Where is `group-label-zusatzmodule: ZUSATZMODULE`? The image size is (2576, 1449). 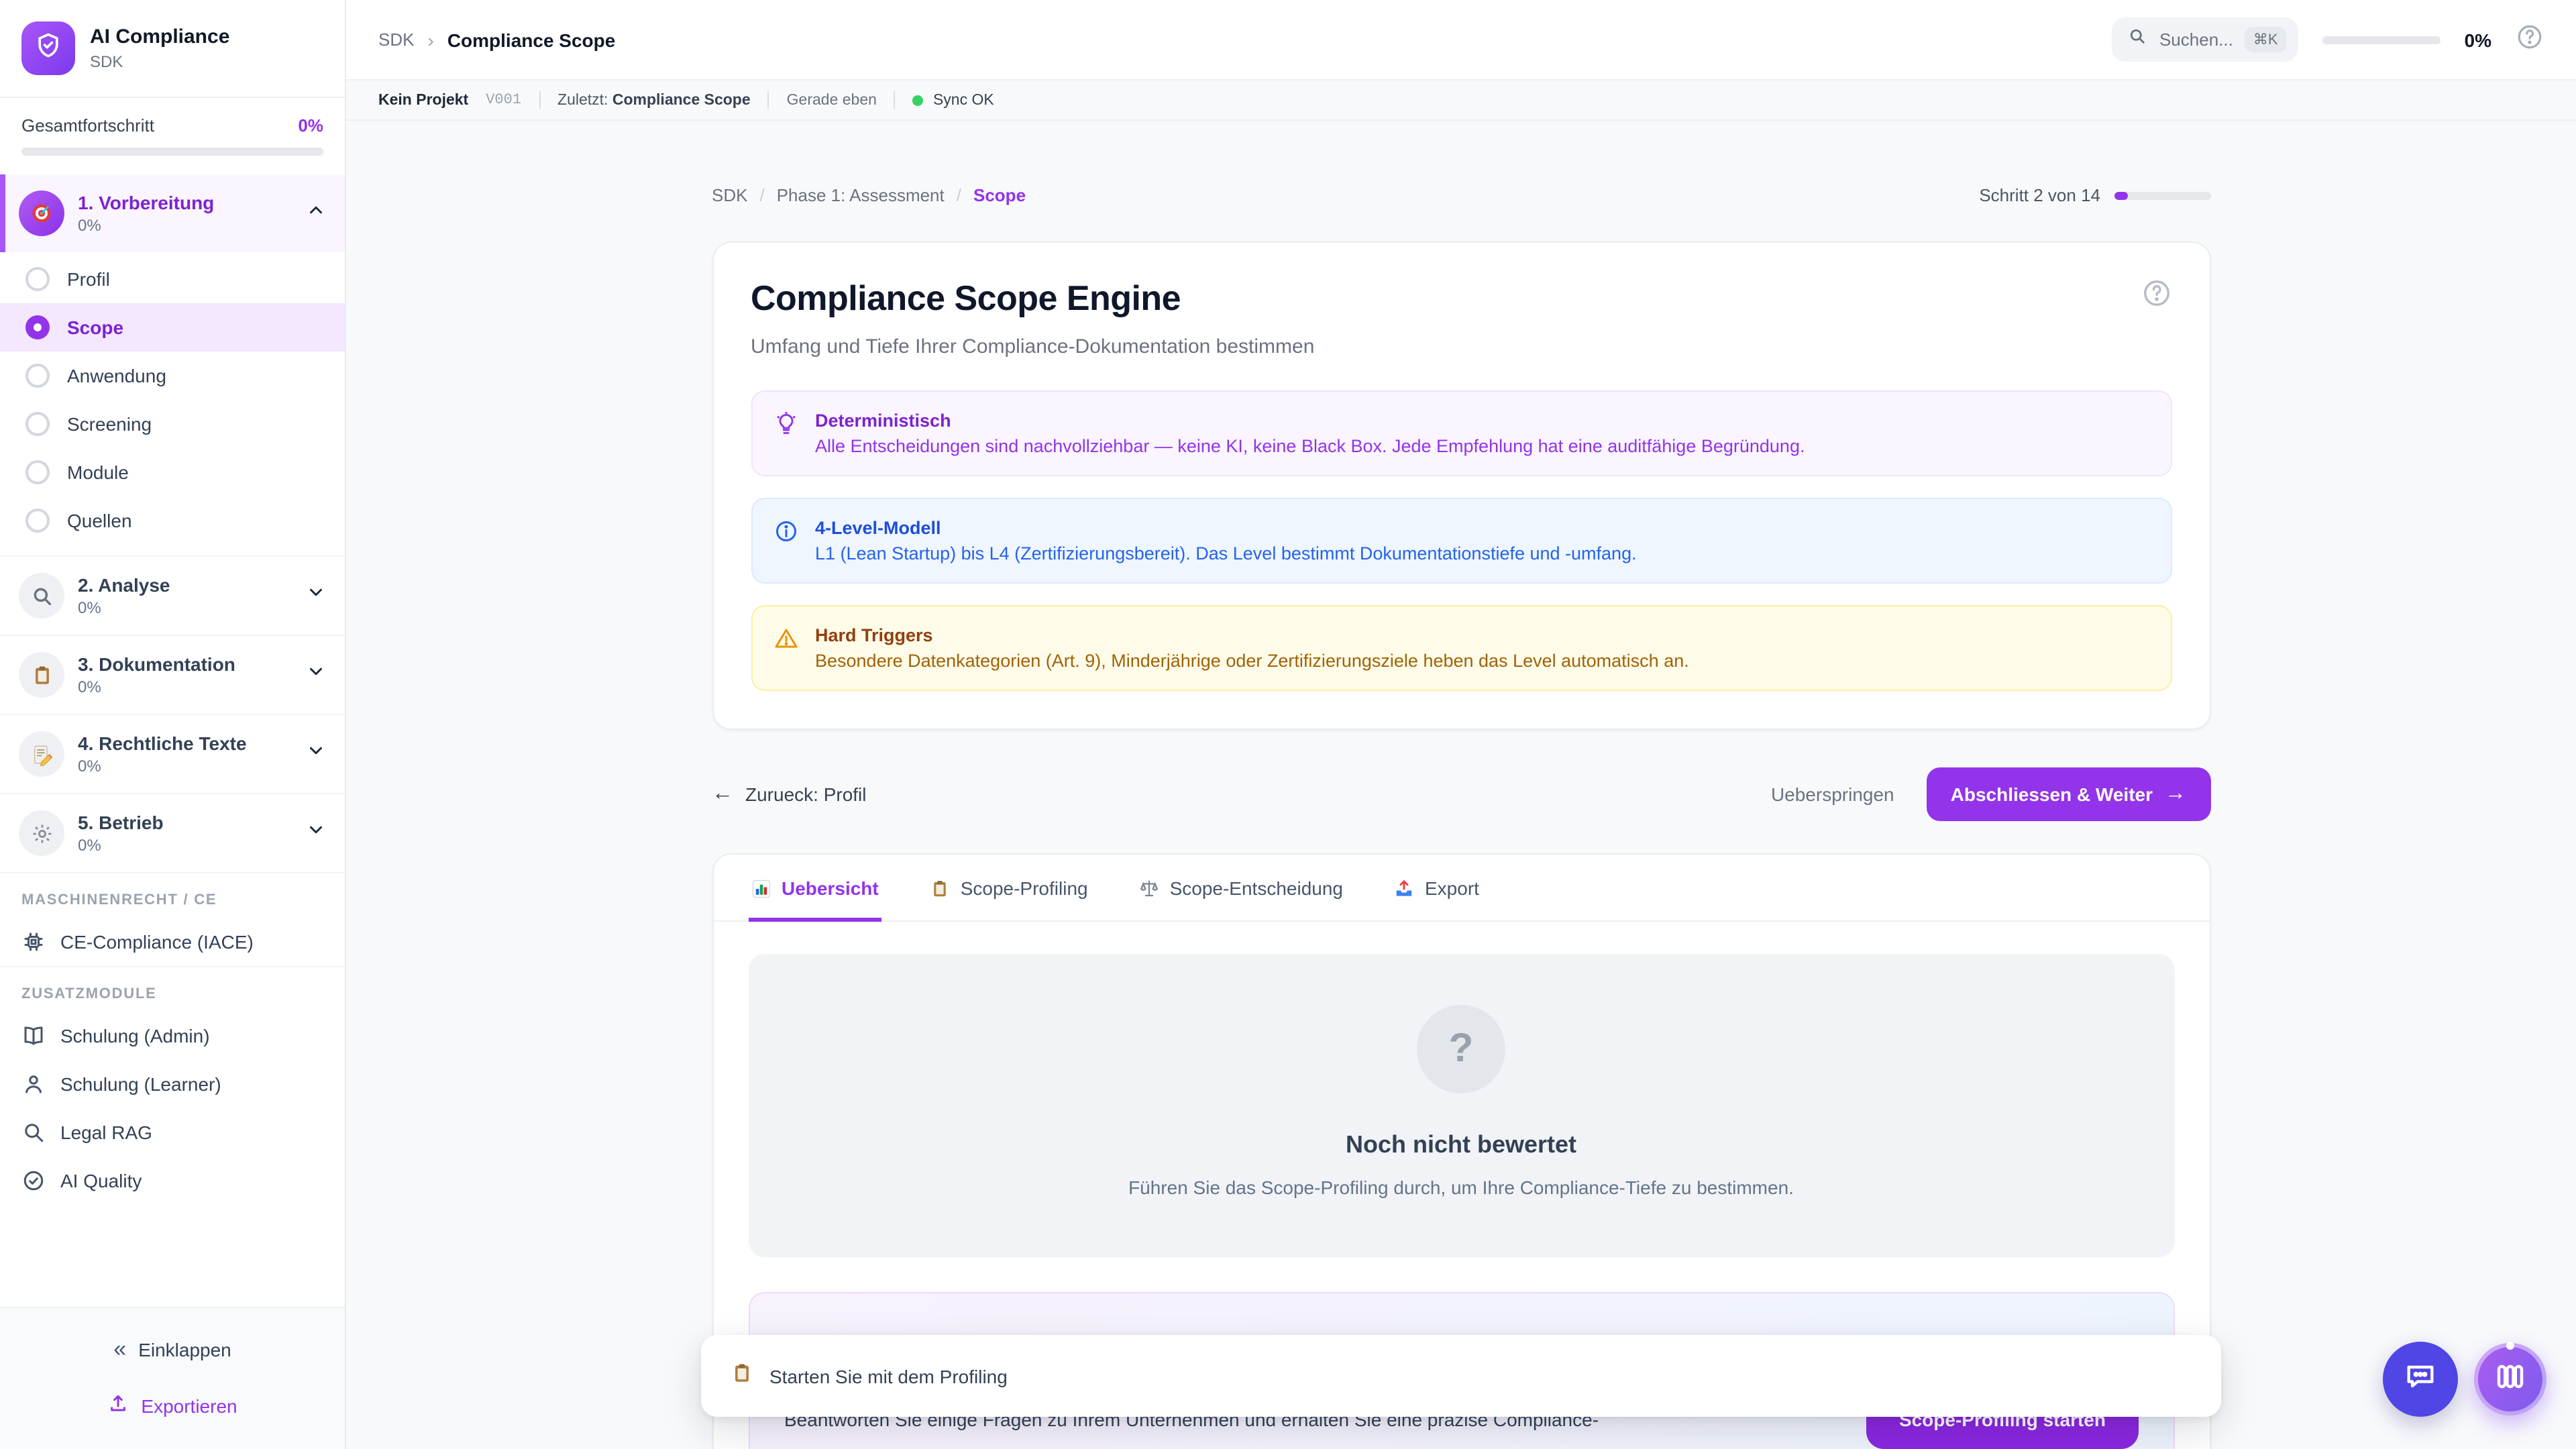 group-label-zusatzmodule: ZUSATZMODULE is located at coordinates (172, 989).